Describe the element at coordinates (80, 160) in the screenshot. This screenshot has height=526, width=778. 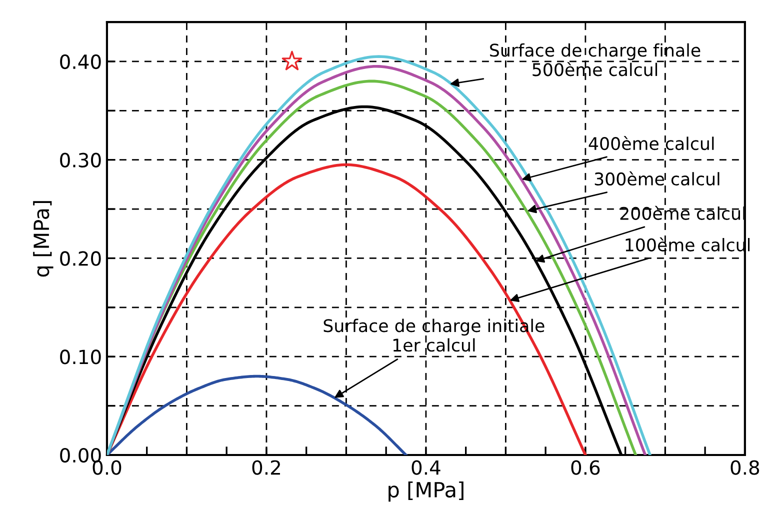
I see `y-tick-label: 0.30` at that location.